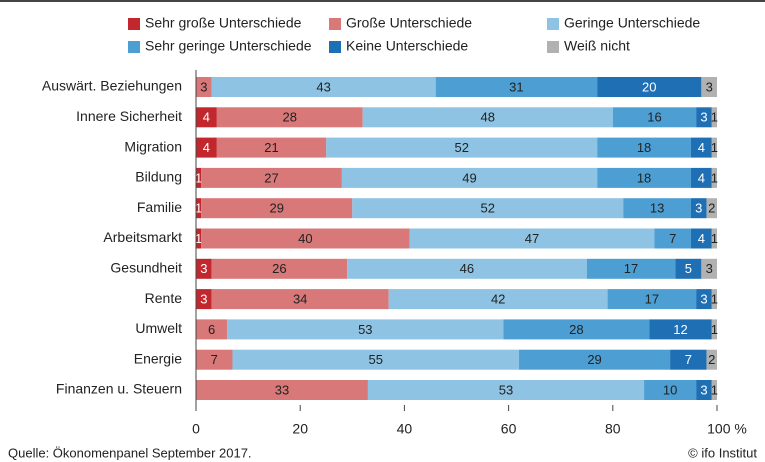 The width and height of the screenshot is (765, 462). I want to click on y-tick-label: Arbeitsmarkt, so click(142, 237).